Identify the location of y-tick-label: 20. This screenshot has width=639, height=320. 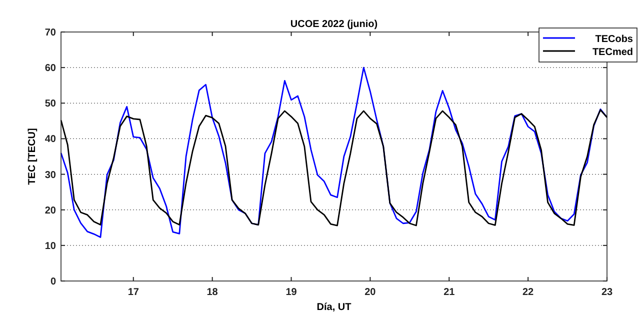
(50, 210).